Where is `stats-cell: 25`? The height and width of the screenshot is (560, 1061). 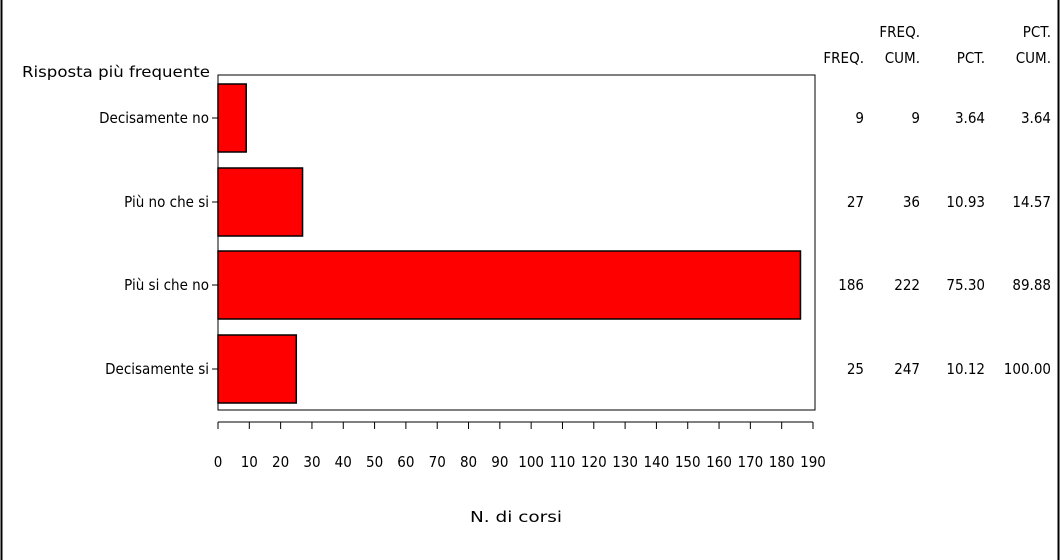 stats-cell: 25 is located at coordinates (855, 369).